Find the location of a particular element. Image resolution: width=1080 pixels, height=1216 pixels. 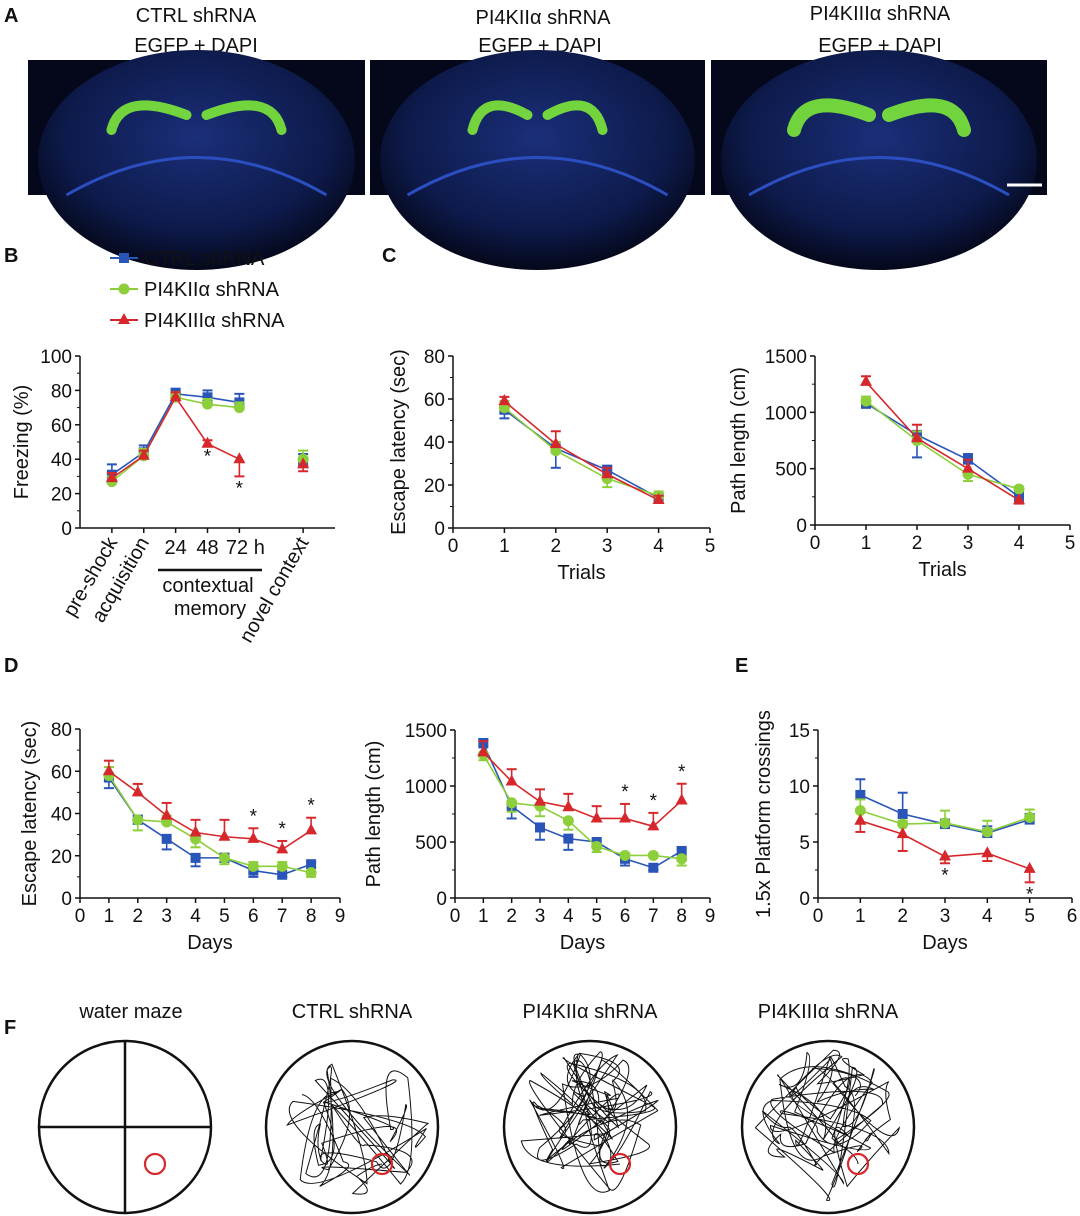

x-tick-label: 0 is located at coordinates (815, 543).